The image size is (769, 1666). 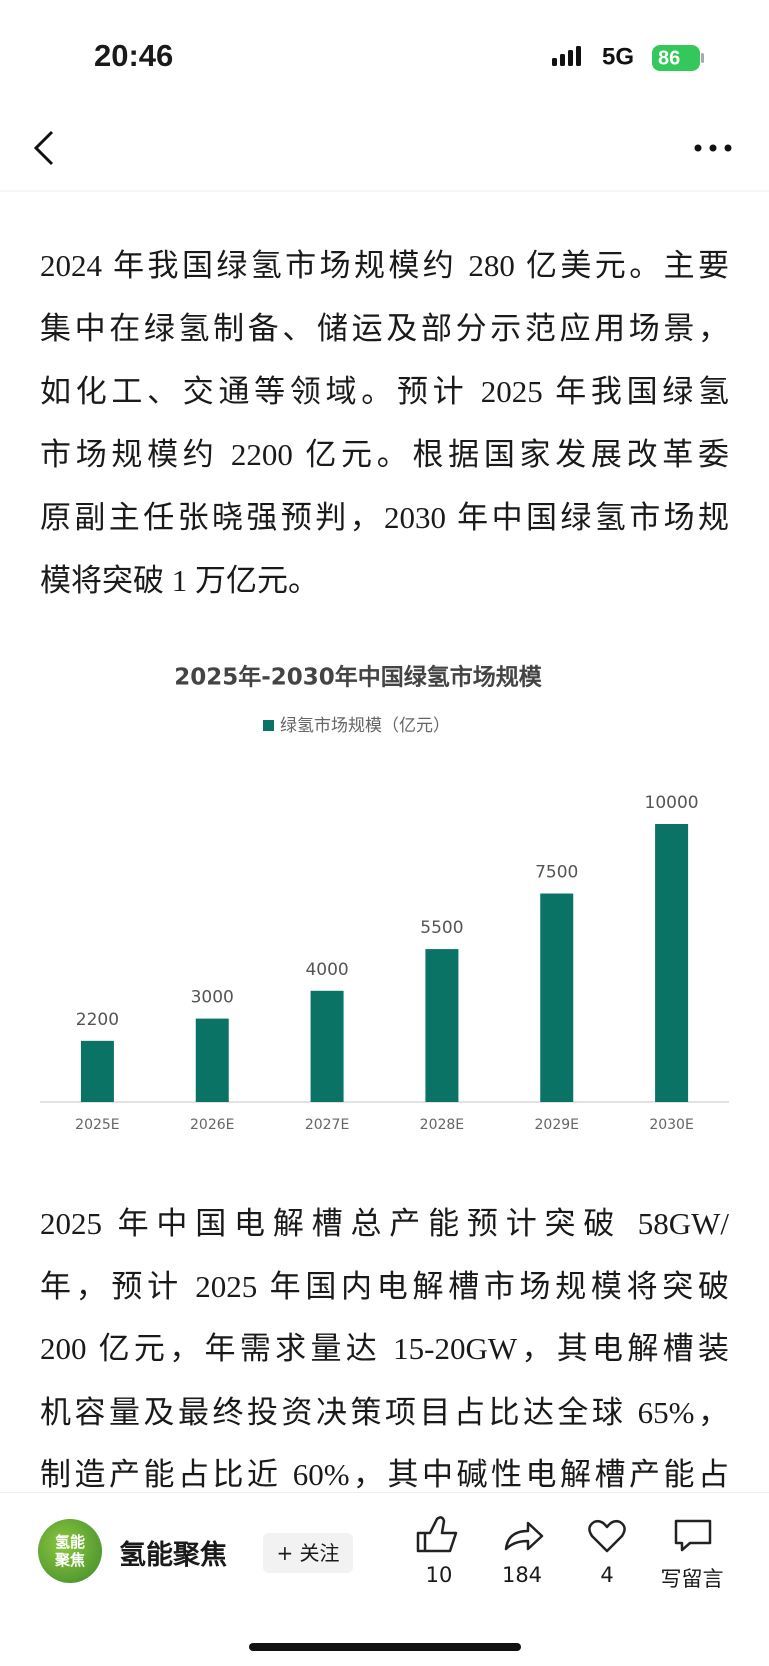 I want to click on status-time: 20:46, so click(x=134, y=55).